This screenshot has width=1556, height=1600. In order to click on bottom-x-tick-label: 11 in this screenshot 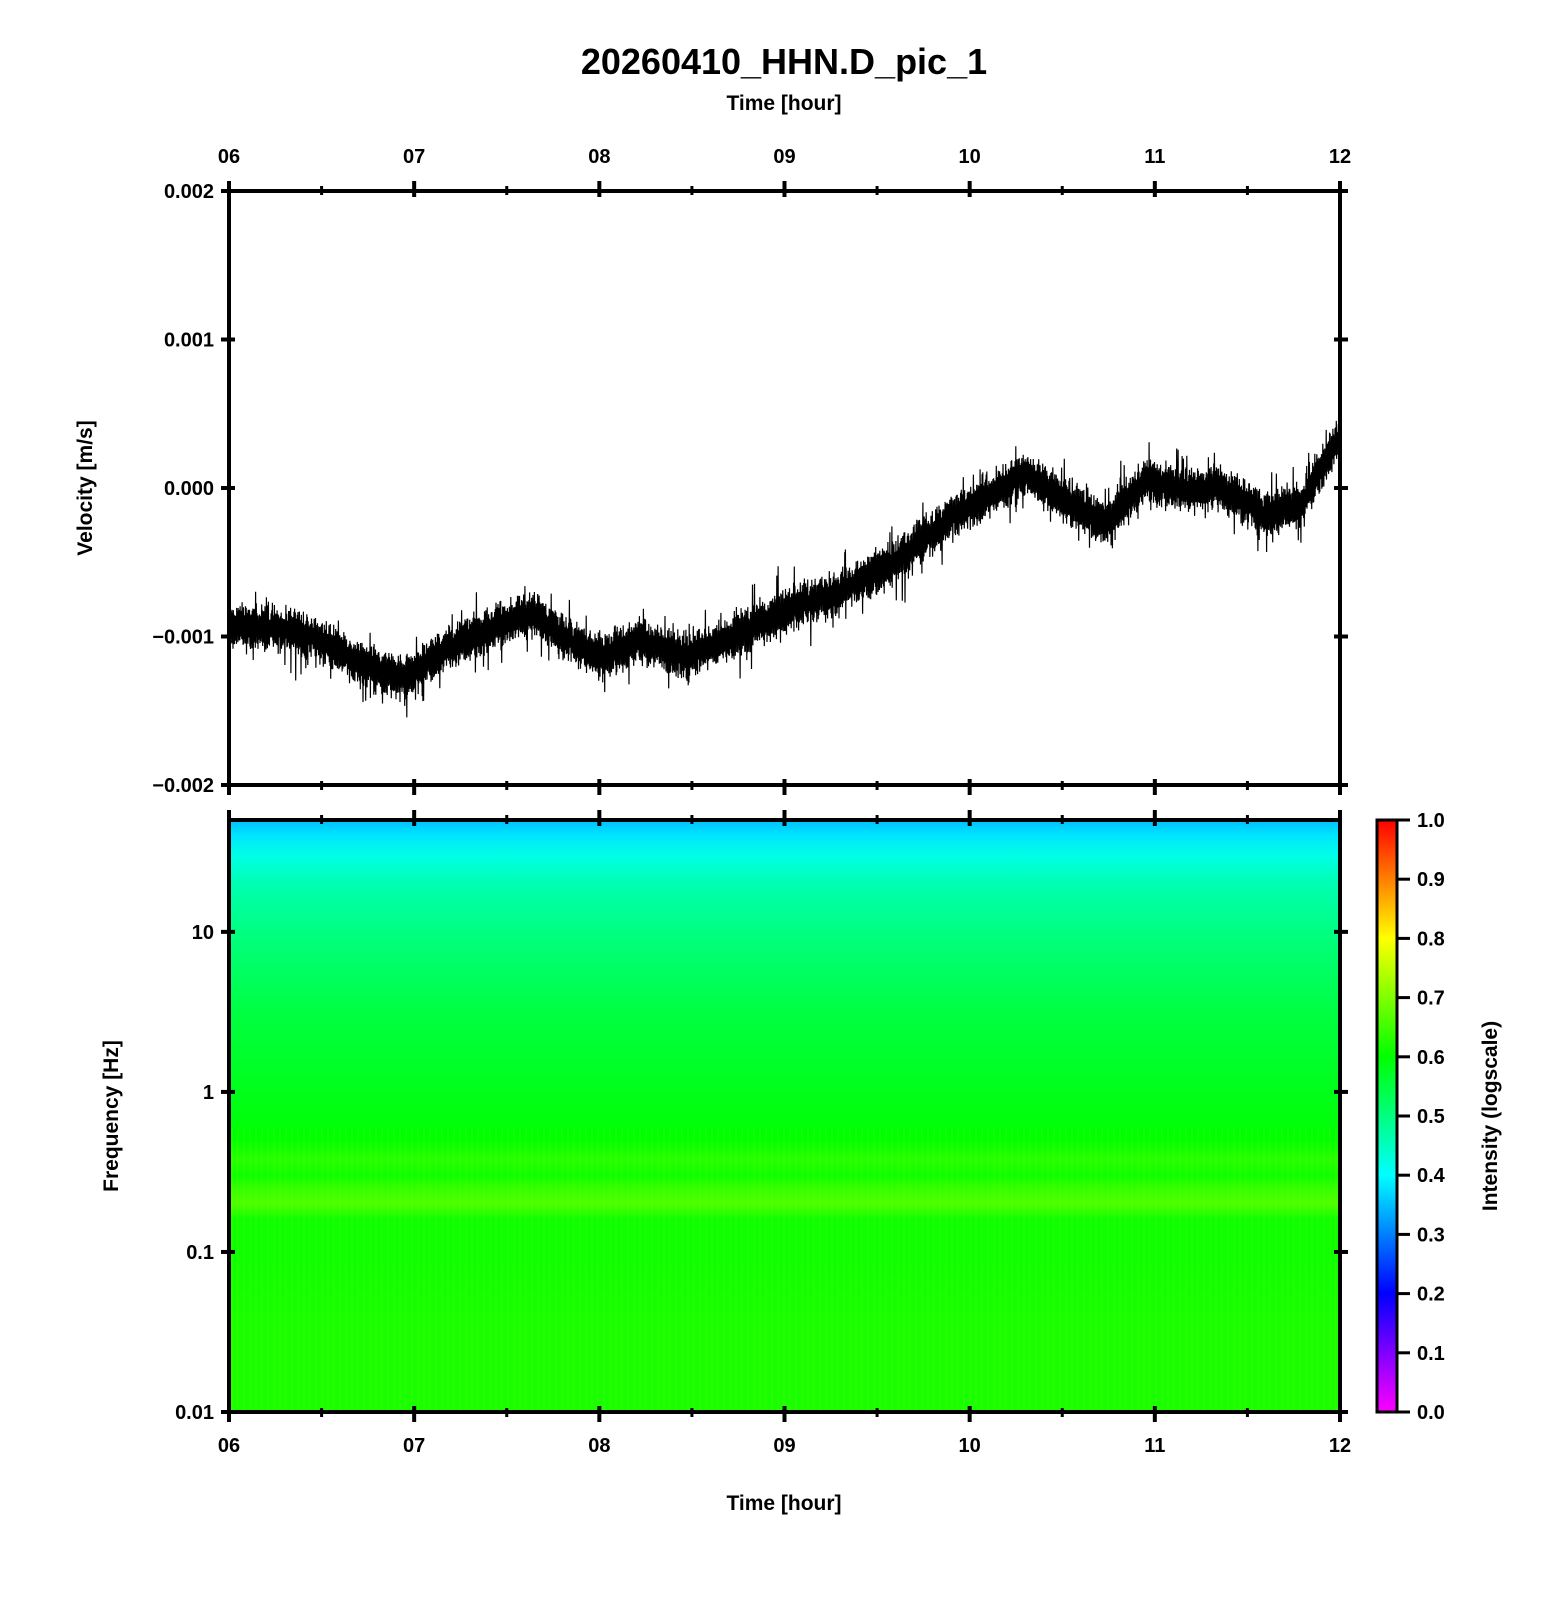, I will do `click(1154, 1446)`.